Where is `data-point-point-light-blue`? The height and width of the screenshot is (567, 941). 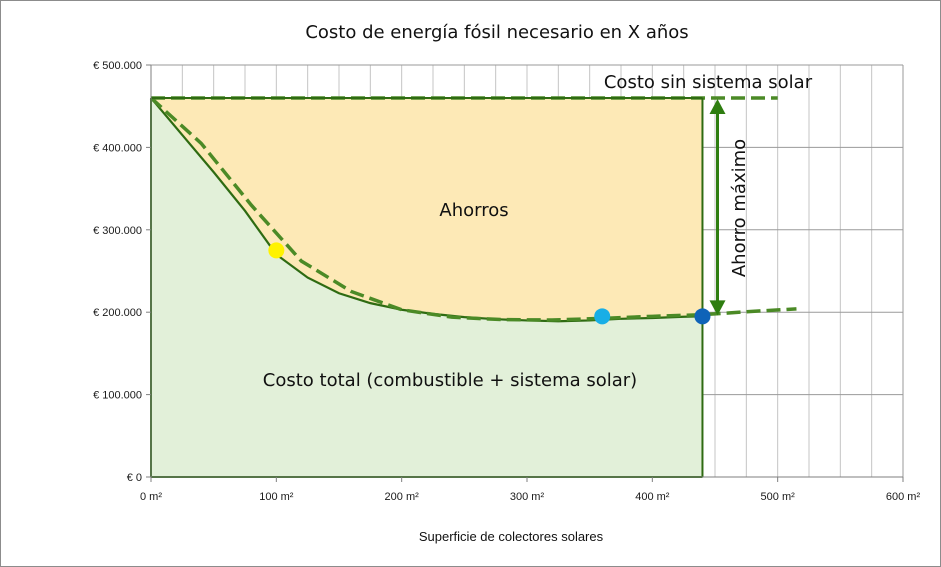
data-point-point-light-blue is located at coordinates (602, 316).